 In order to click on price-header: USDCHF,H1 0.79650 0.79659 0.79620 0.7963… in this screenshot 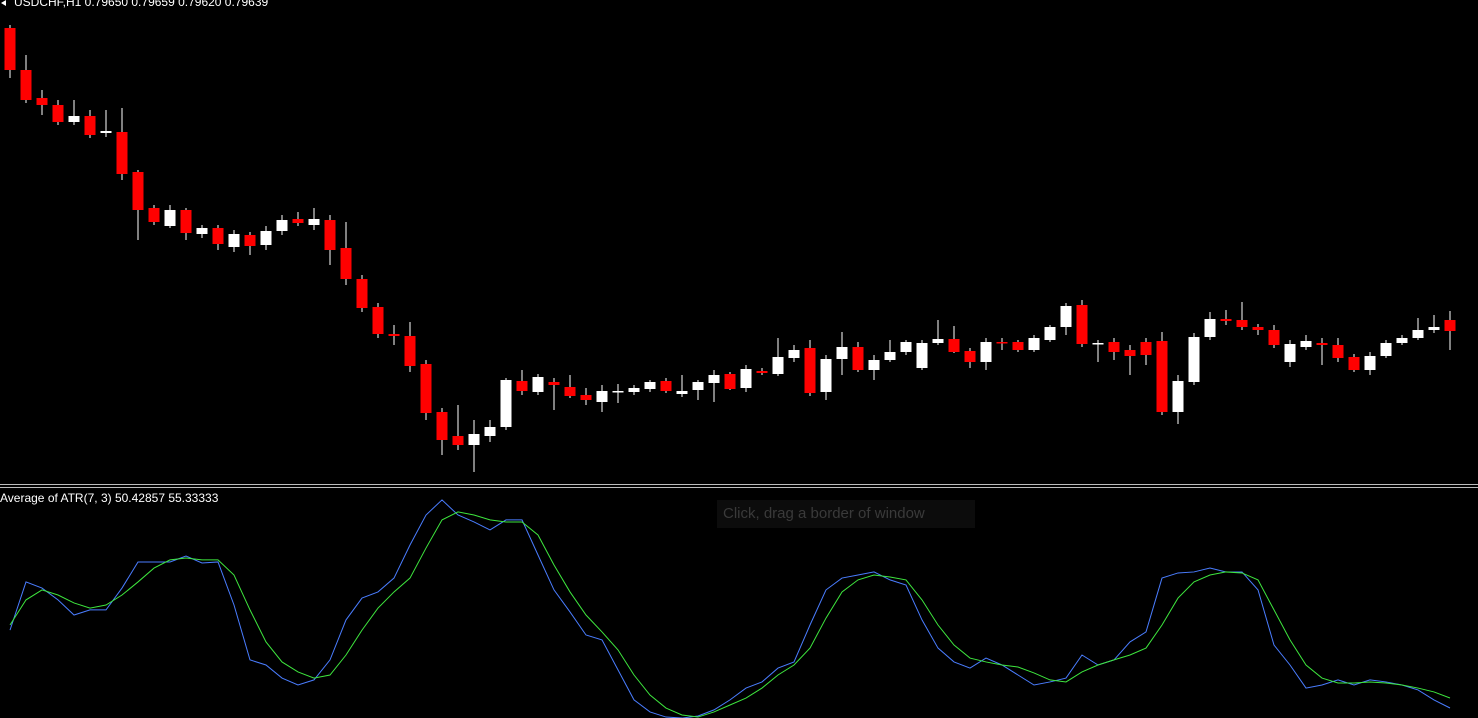, I will do `click(141, 4)`.